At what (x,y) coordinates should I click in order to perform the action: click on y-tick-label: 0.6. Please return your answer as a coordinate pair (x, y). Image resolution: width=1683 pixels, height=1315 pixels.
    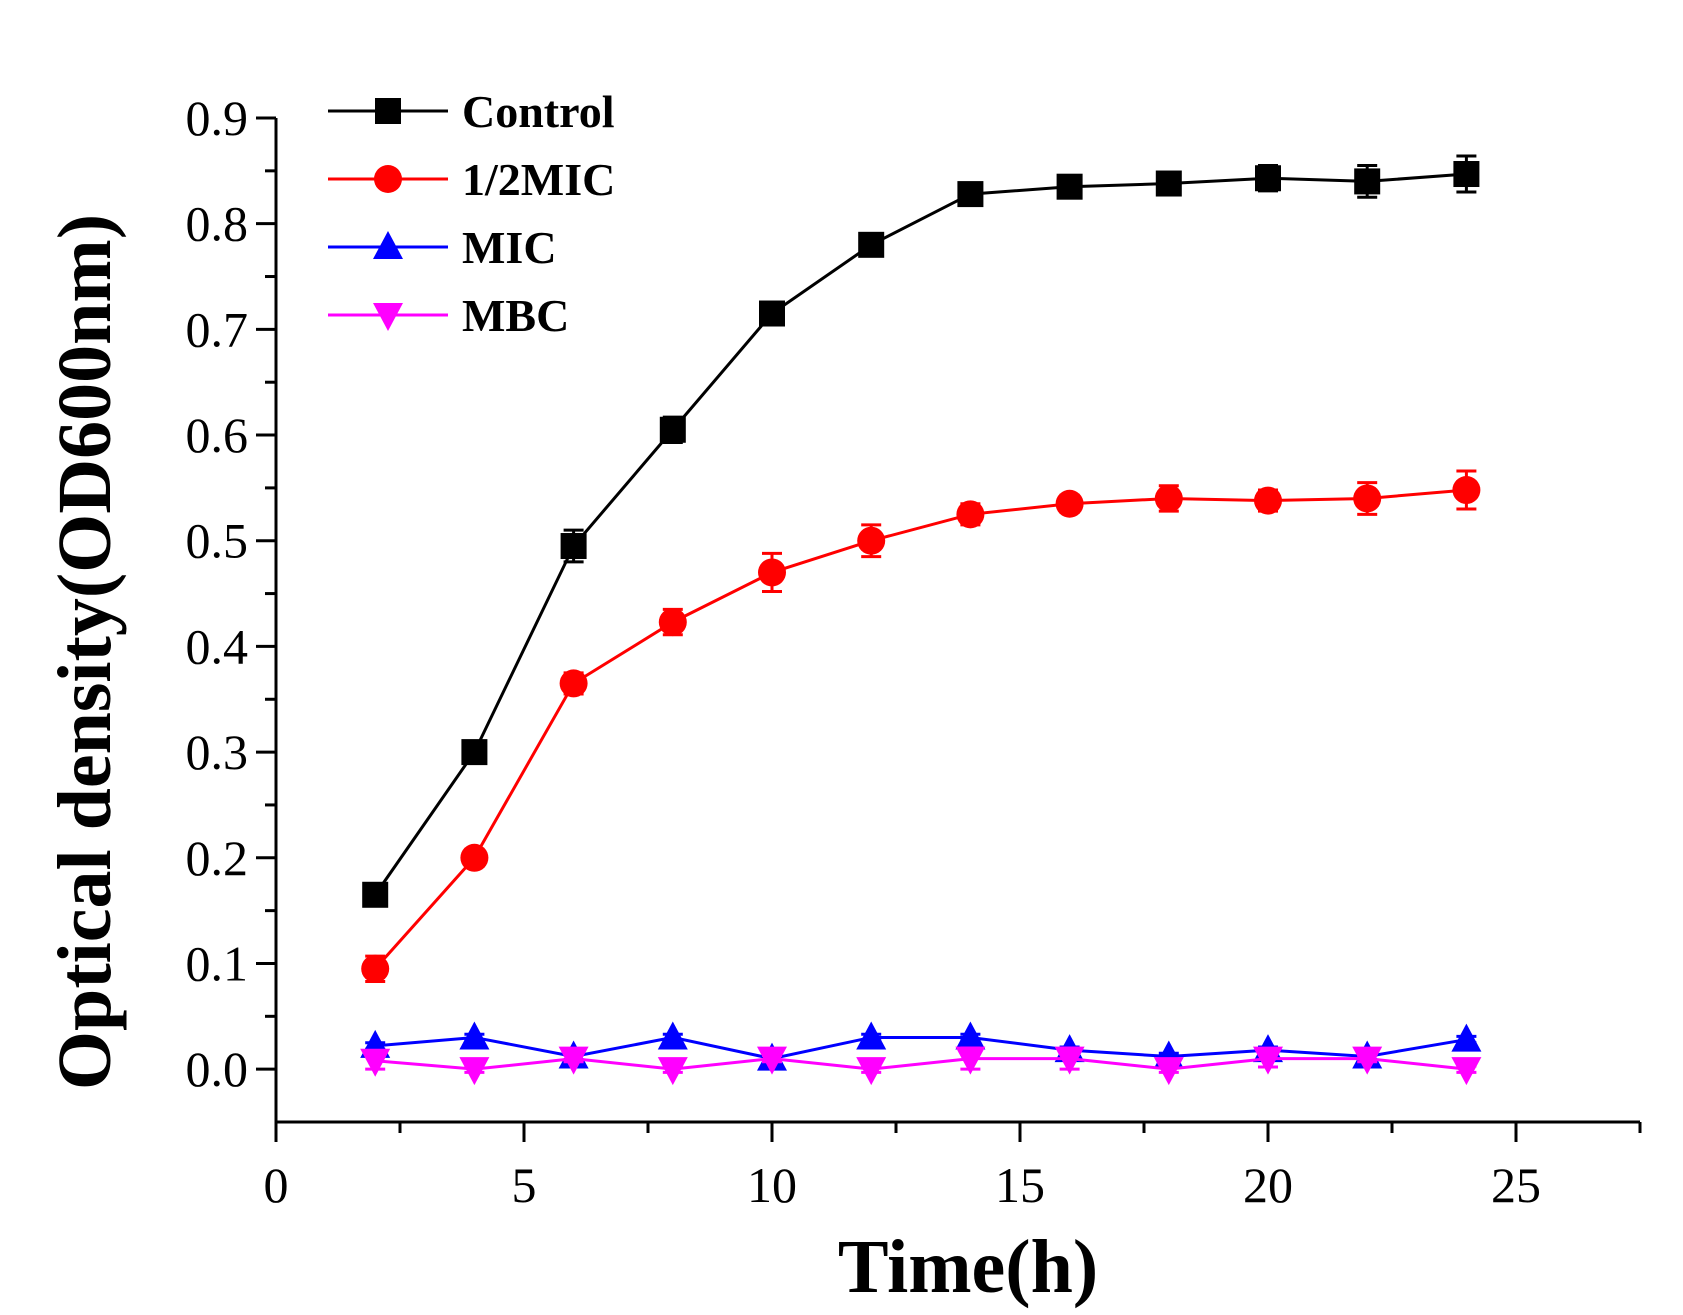
    Looking at the image, I should click on (217, 435).